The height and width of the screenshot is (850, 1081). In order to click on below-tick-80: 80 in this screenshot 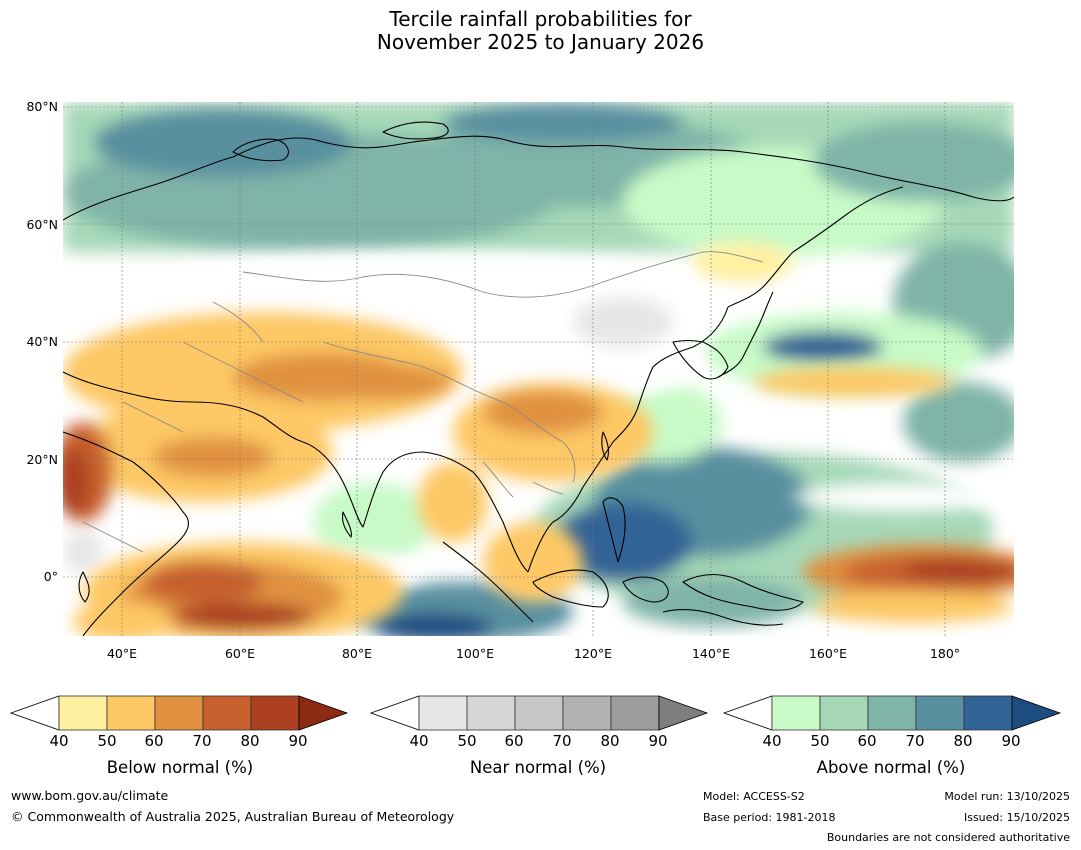, I will do `click(250, 741)`.